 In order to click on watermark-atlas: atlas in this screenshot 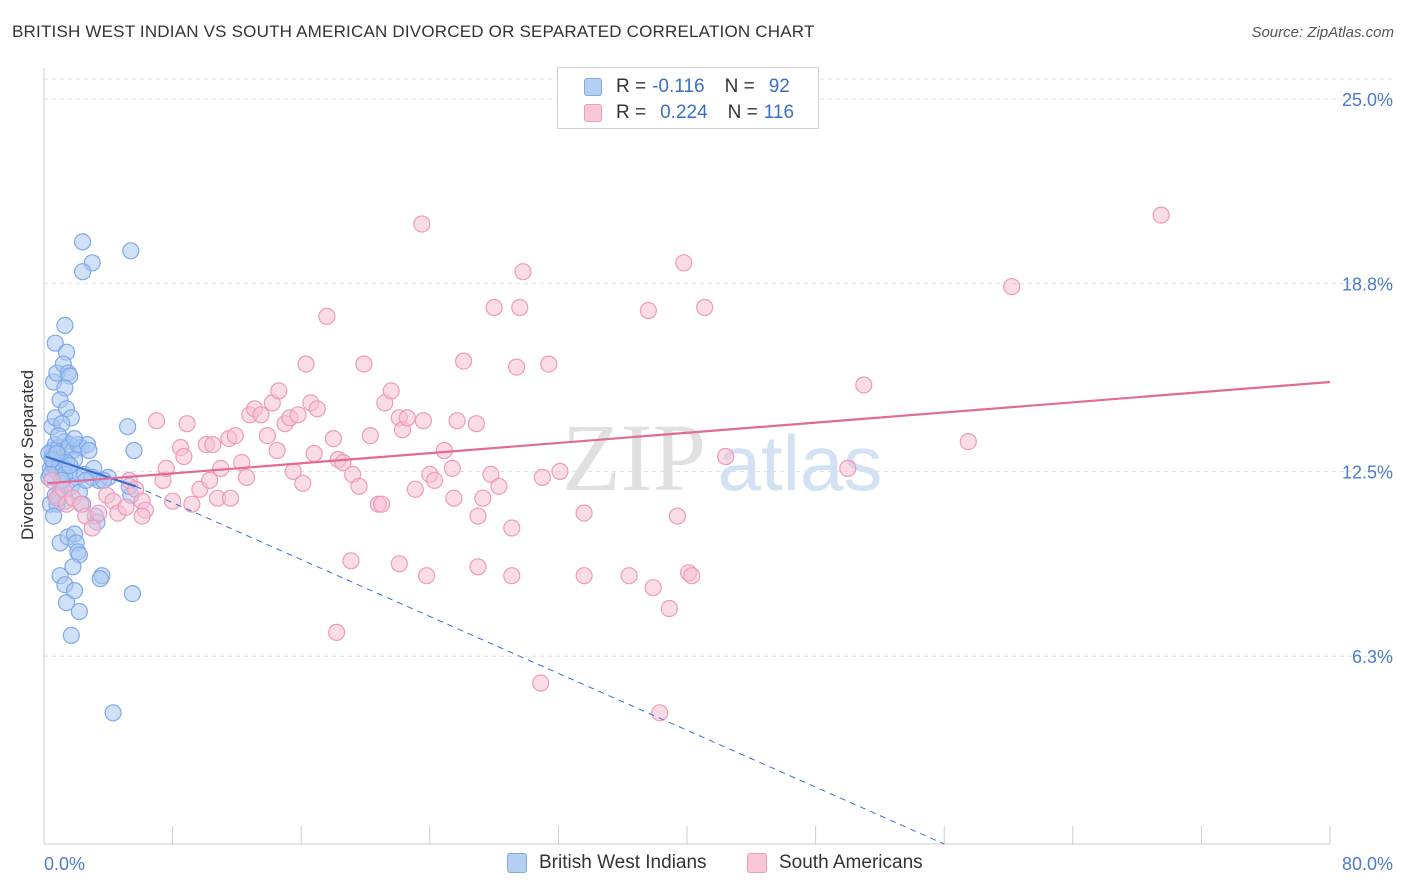, I will do `click(800, 463)`.